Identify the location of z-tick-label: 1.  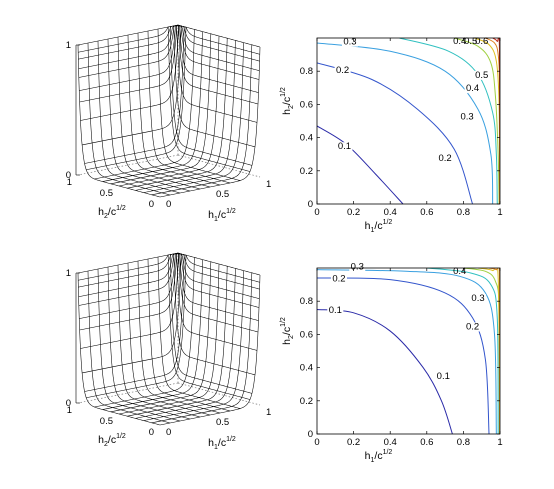
(68, 45).